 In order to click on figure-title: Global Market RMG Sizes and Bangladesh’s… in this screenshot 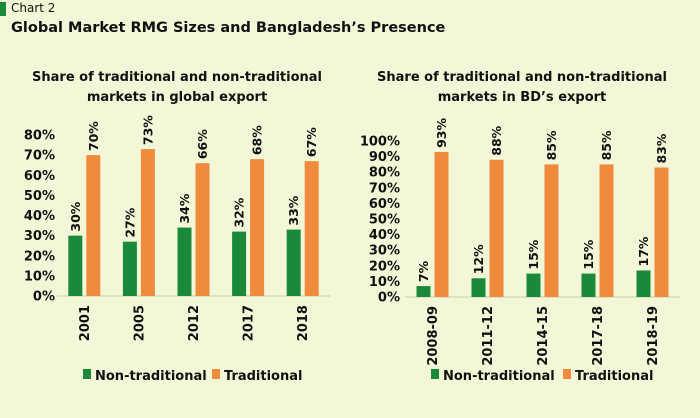, I will do `click(228, 28)`.